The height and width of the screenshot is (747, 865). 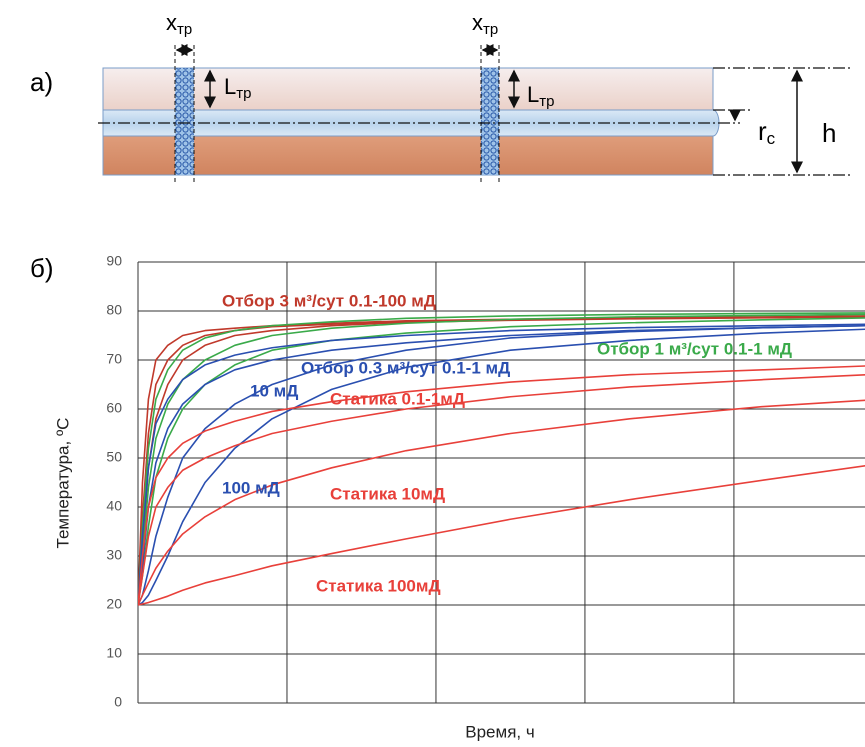 I want to click on y-tick-label: 70, so click(x=114, y=359).